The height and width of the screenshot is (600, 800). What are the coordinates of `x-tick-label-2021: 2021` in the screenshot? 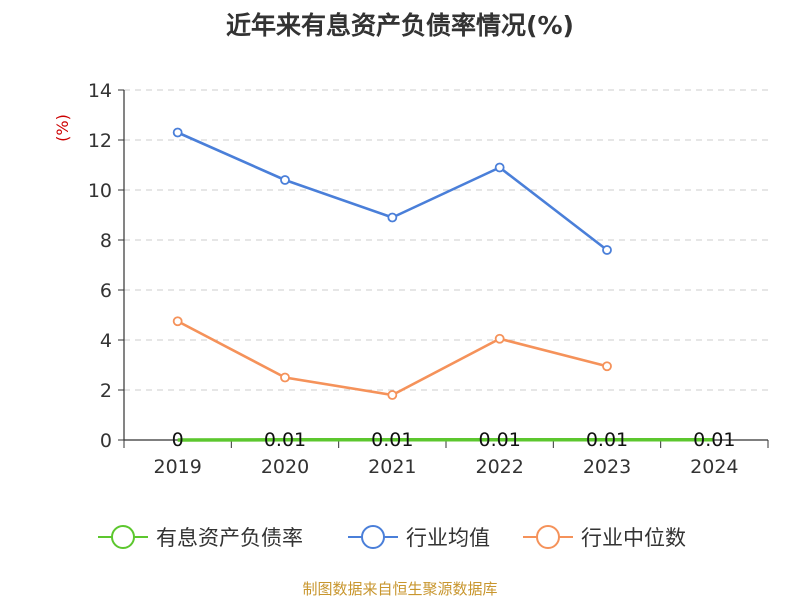 It's located at (392, 467).